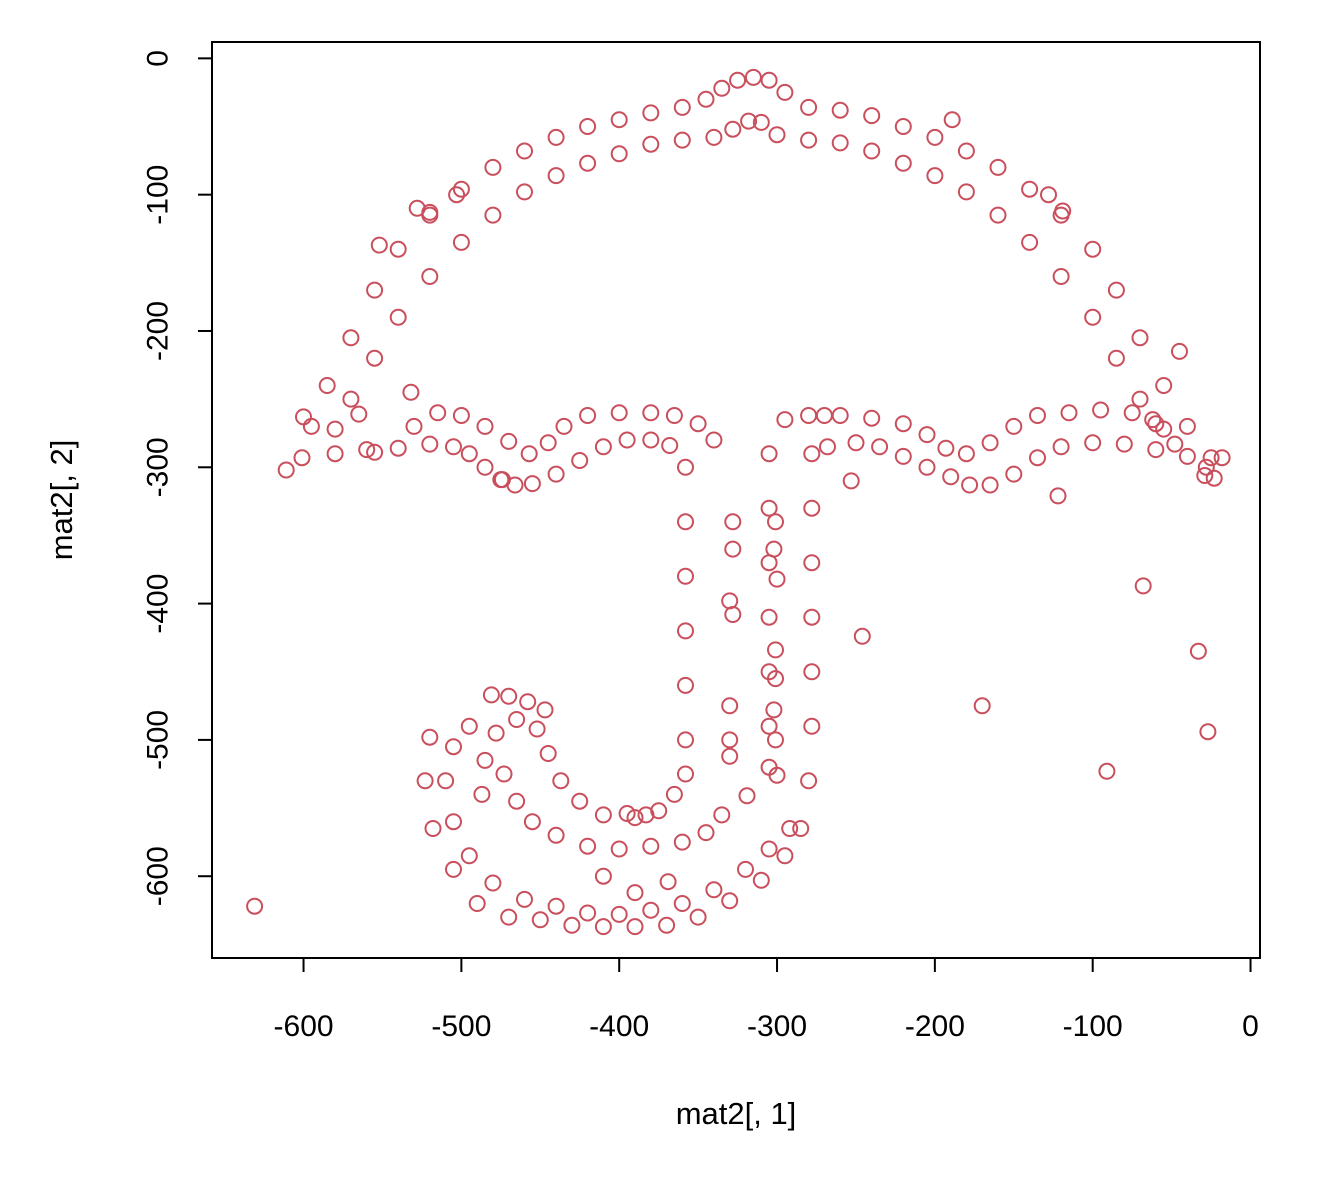  Describe the element at coordinates (777, 1026) in the screenshot. I see `x-tick-label: -300` at that location.